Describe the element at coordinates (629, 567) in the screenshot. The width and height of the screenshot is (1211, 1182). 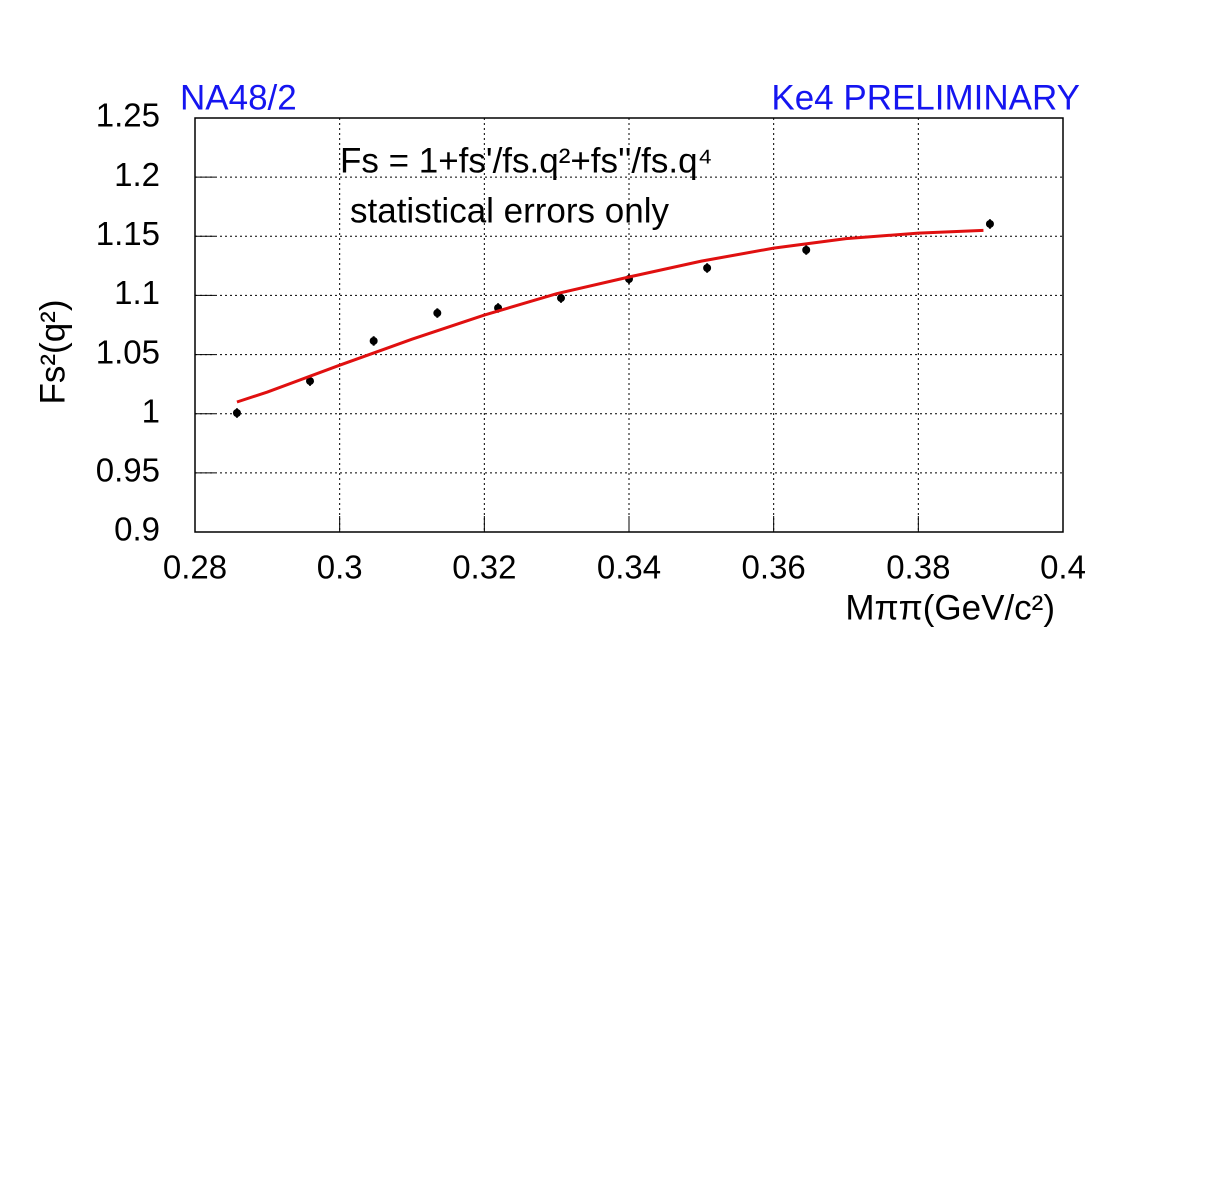
I see `x-tick-label: 0.34` at that location.